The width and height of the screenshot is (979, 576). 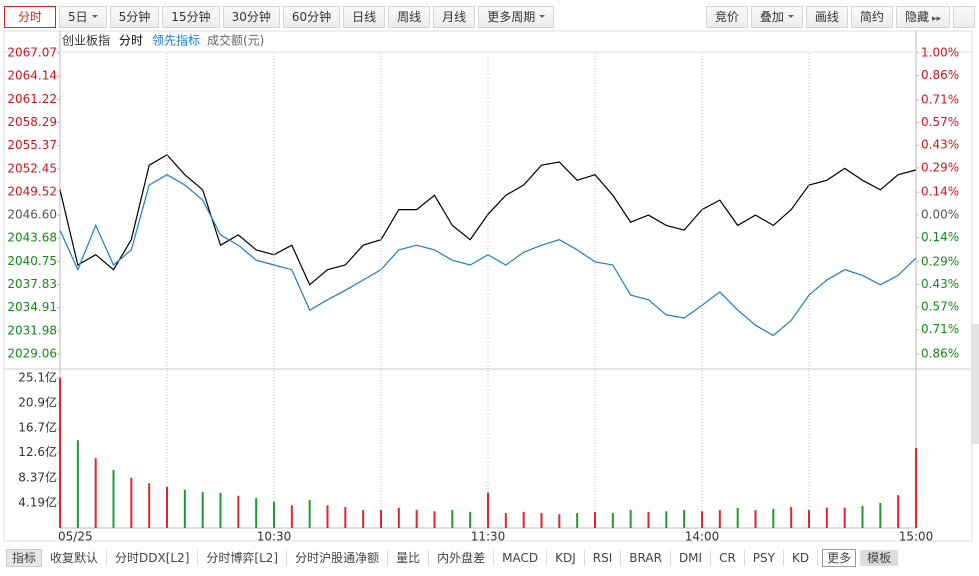 I want to click on indicator-tab: 量比, so click(x=409, y=558).